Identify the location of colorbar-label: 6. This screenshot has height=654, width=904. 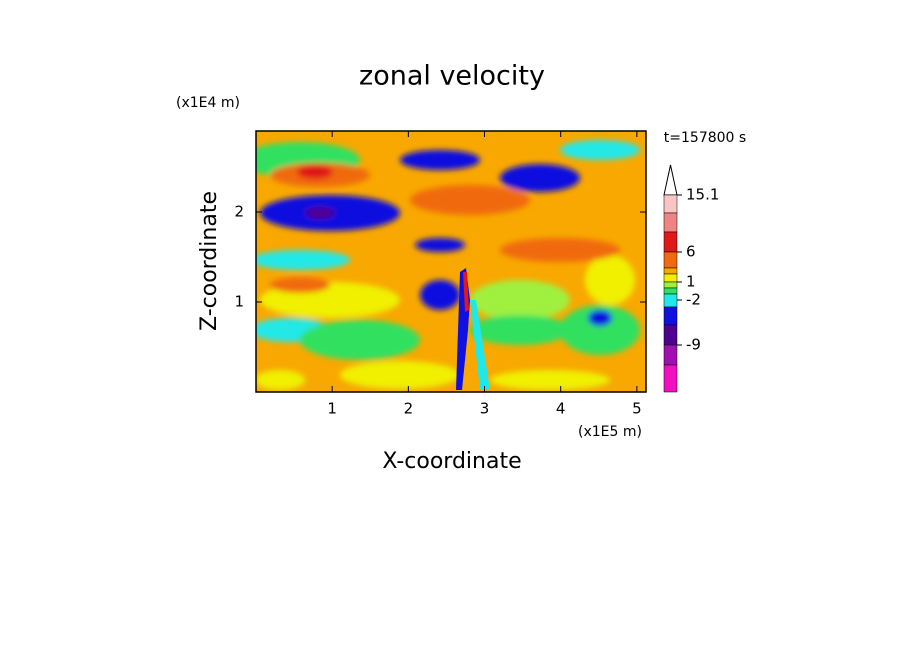
(691, 252).